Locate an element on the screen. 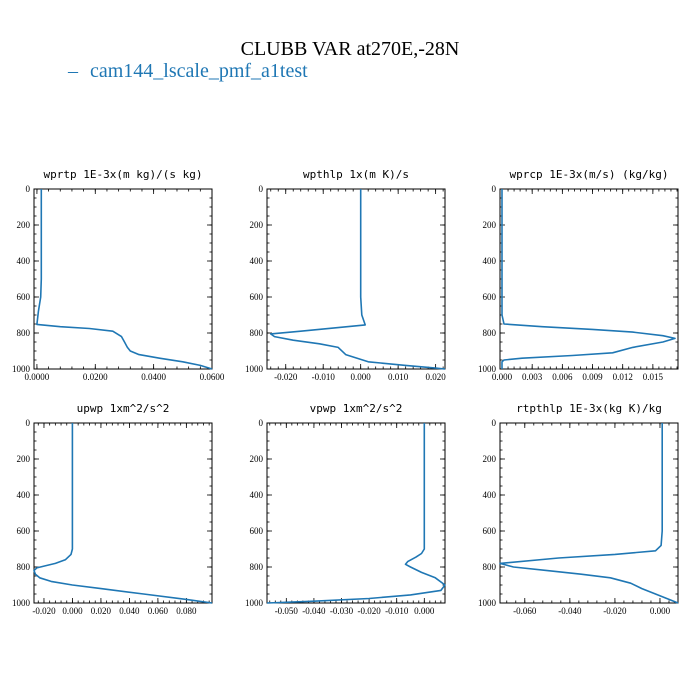  panel-title: wprtp 1E-3x(m kg)/(s kg) is located at coordinates (123, 174).